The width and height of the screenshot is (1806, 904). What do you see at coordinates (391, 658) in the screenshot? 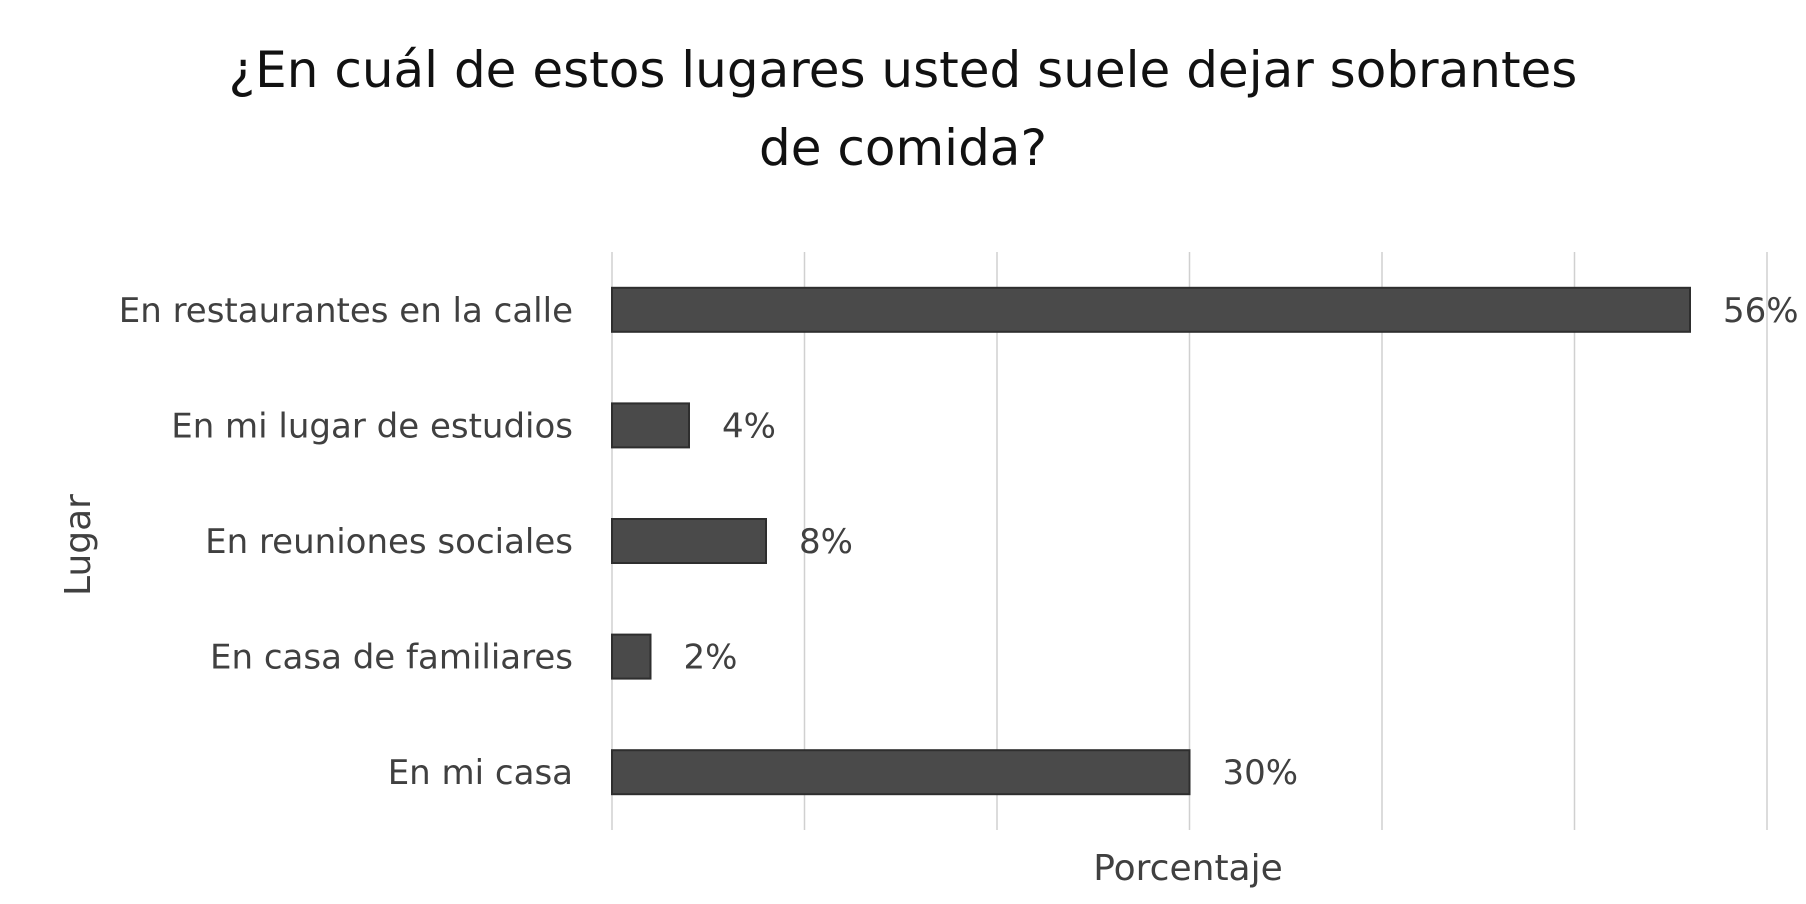
I see `category-label: En casa de familiares` at bounding box center [391, 658].